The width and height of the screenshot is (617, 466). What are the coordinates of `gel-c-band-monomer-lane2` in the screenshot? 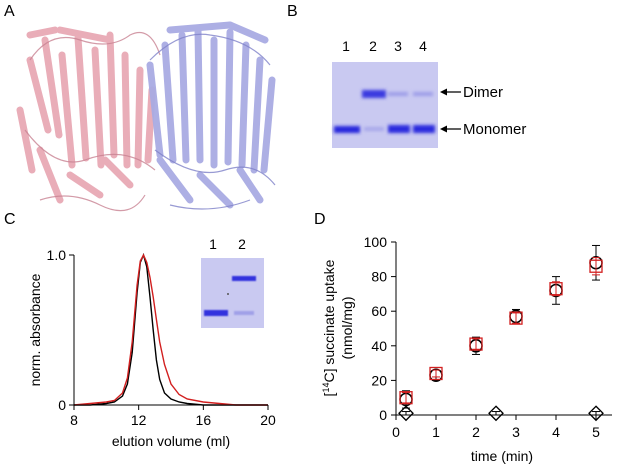 It's located at (244, 313).